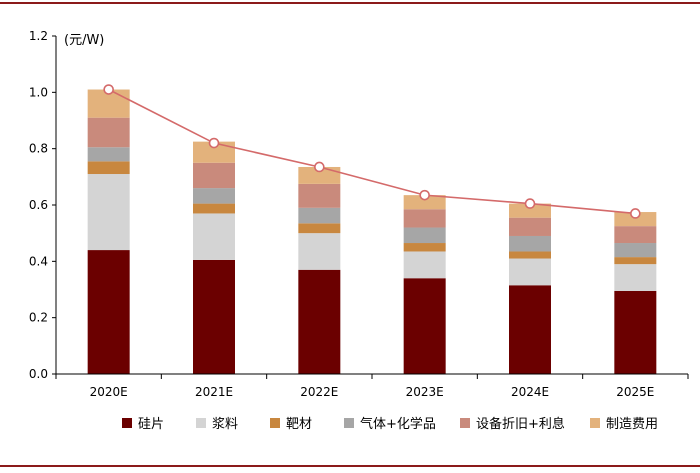  Describe the element at coordinates (425, 392) in the screenshot. I see `x-tick-label: 2023E` at that location.